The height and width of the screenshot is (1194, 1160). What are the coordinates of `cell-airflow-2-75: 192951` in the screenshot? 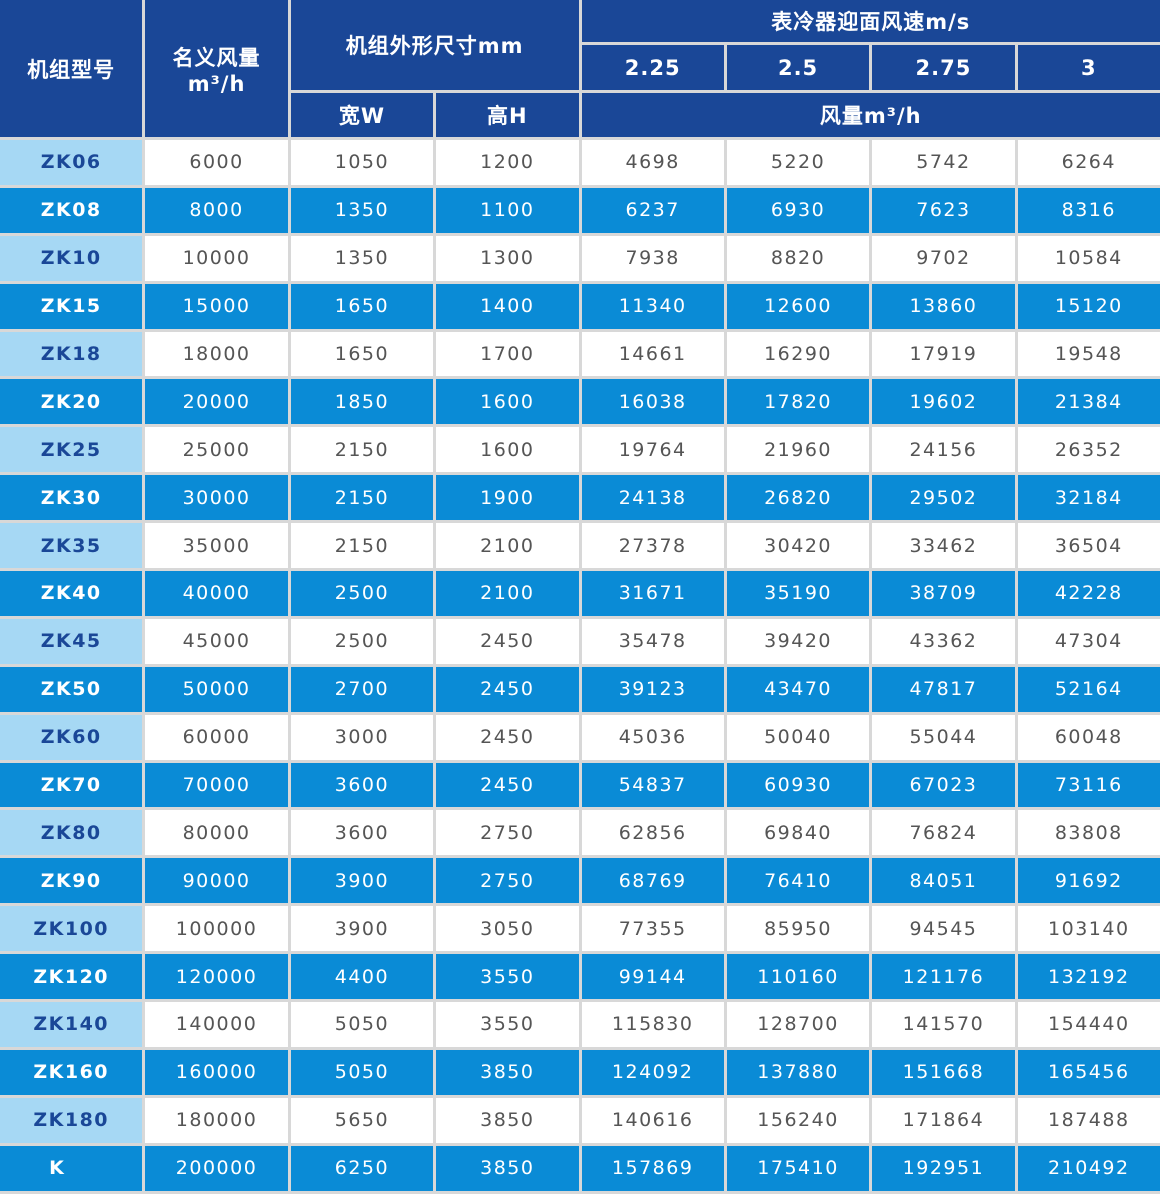 It's located at (943, 1168).